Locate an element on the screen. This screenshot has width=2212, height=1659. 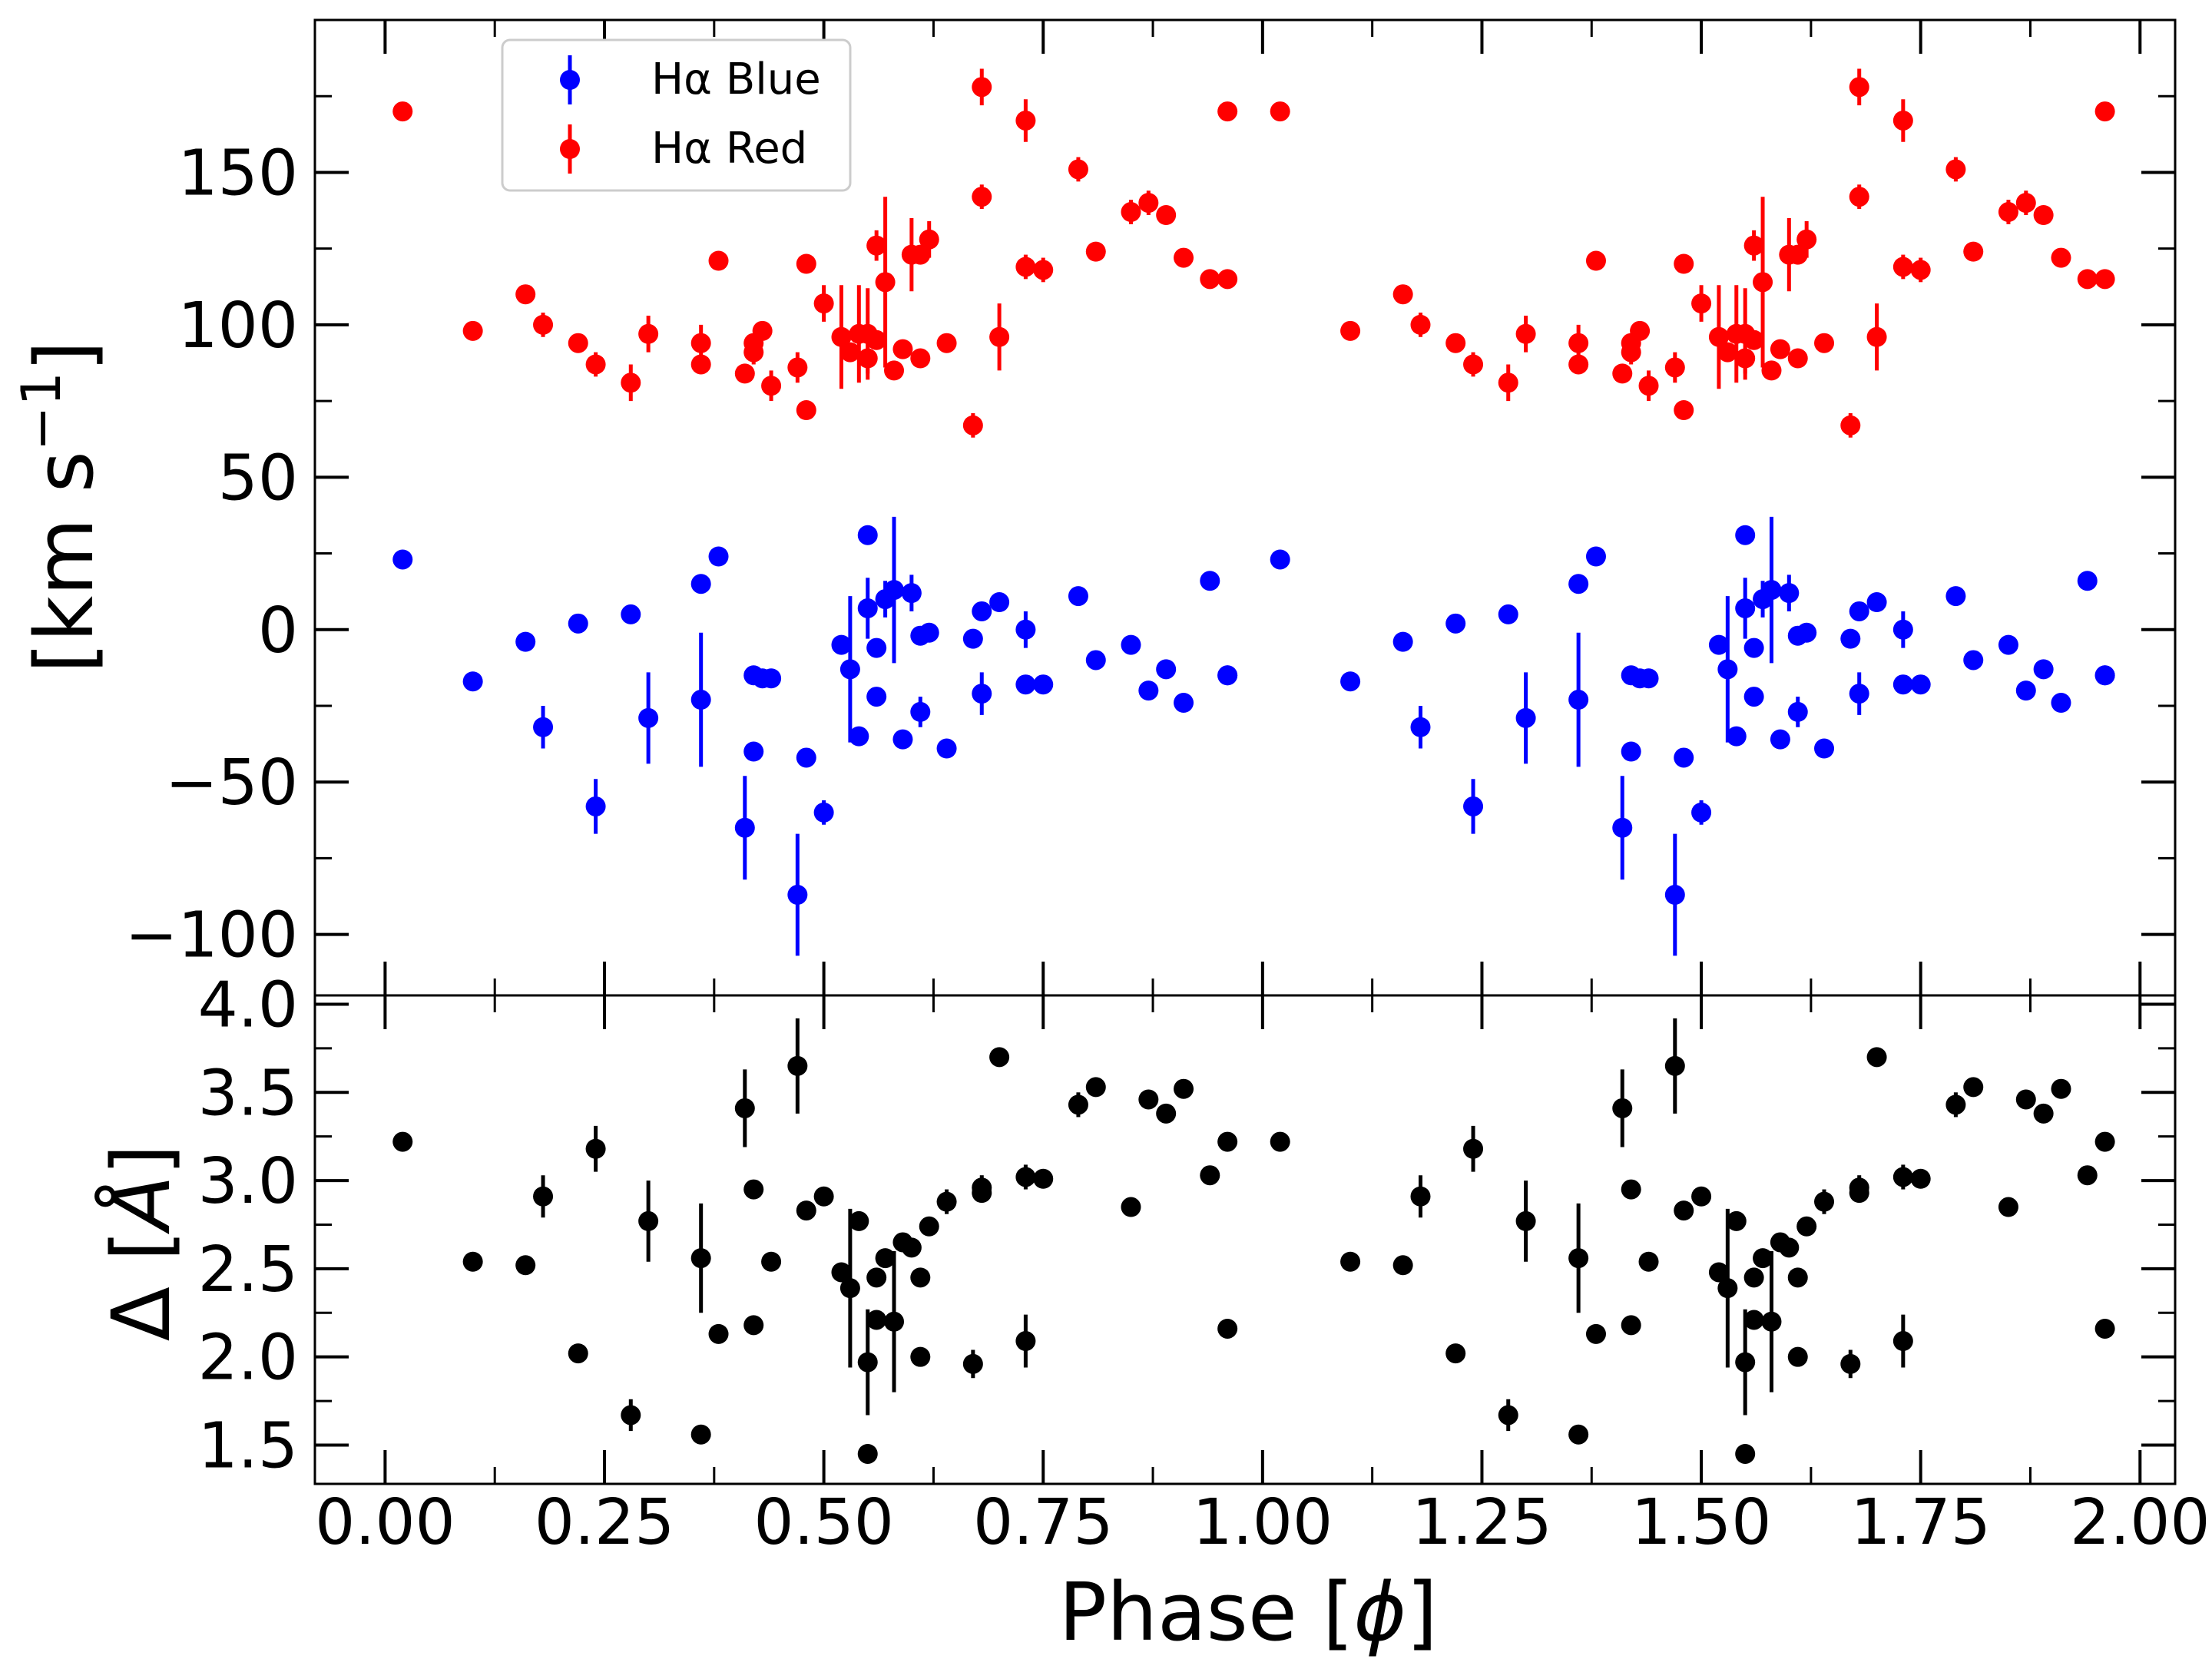
legend-frame is located at coordinates (677, 115).